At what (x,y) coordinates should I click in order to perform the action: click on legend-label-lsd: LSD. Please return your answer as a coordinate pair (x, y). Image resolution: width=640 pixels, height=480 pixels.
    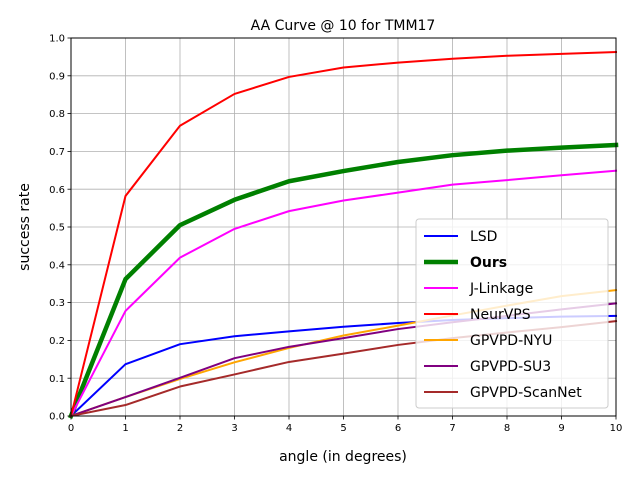
    Looking at the image, I should click on (483, 237).